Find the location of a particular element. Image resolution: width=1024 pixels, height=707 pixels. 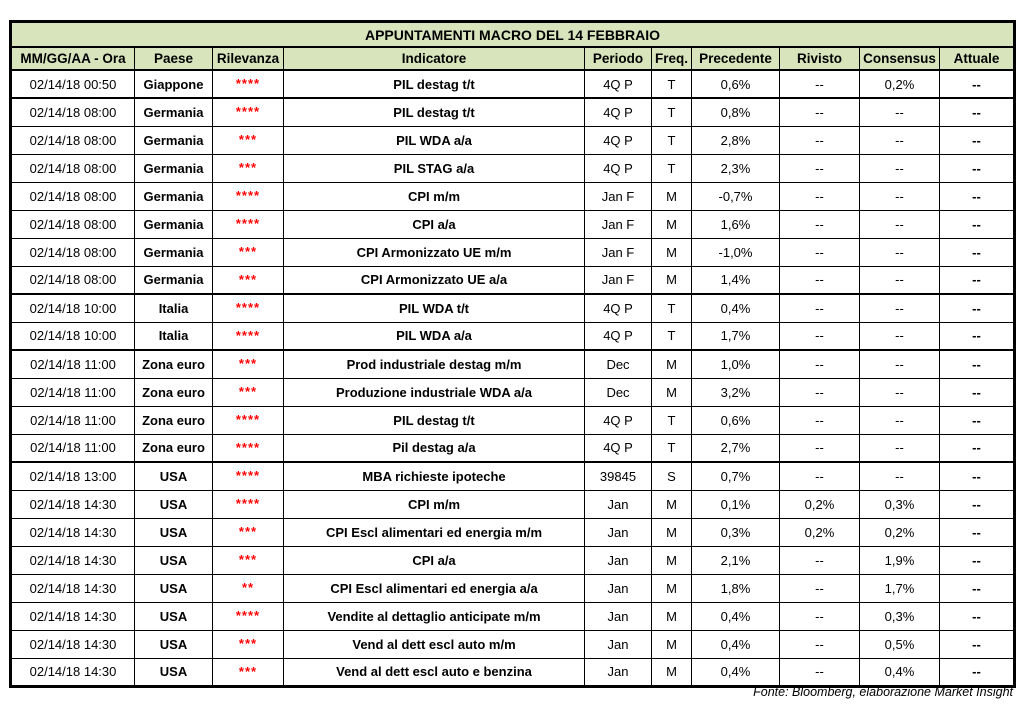

cell-indicator: Vend al dett escl auto m/m is located at coordinates (434, 644).